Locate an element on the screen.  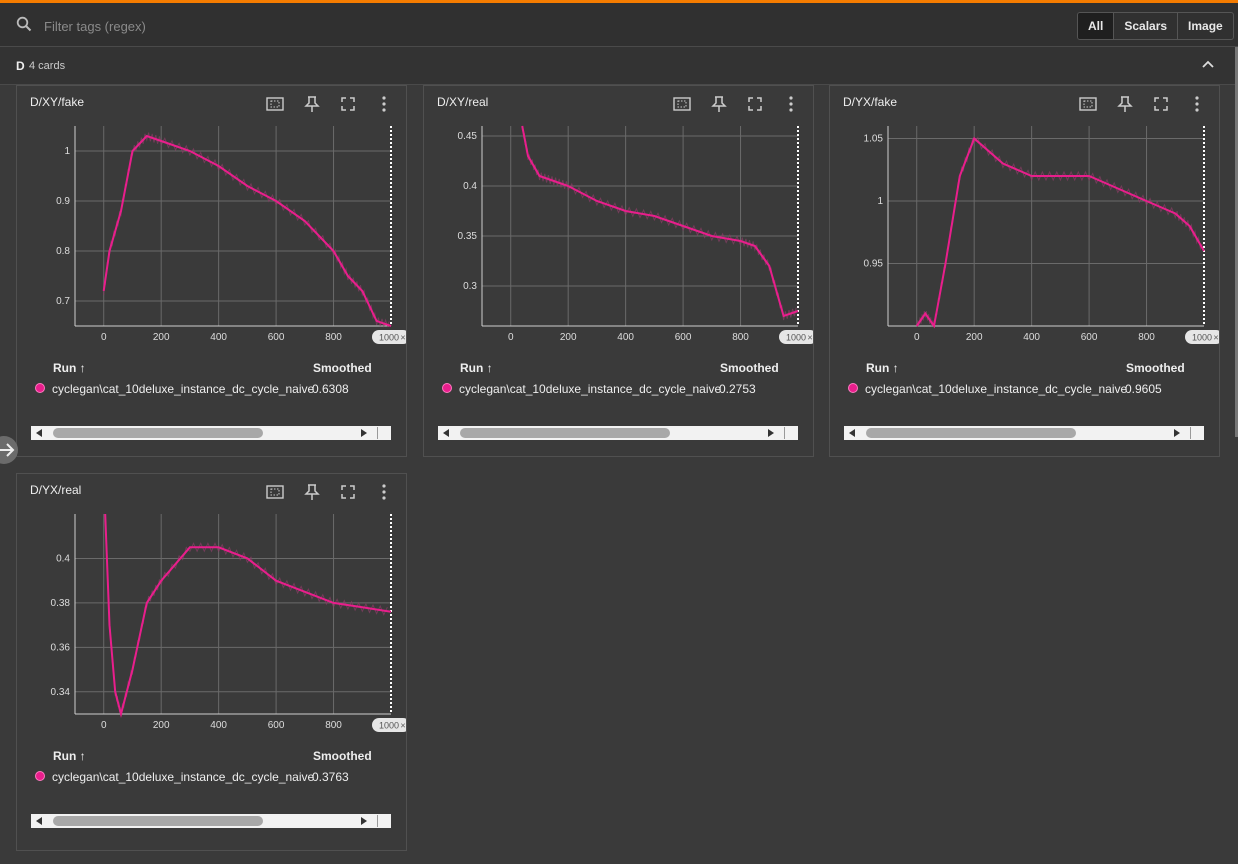
line-chart: 0 200 400 600 800 0.7 0.8 0.9 1 1000 × is located at coordinates (211, 221).